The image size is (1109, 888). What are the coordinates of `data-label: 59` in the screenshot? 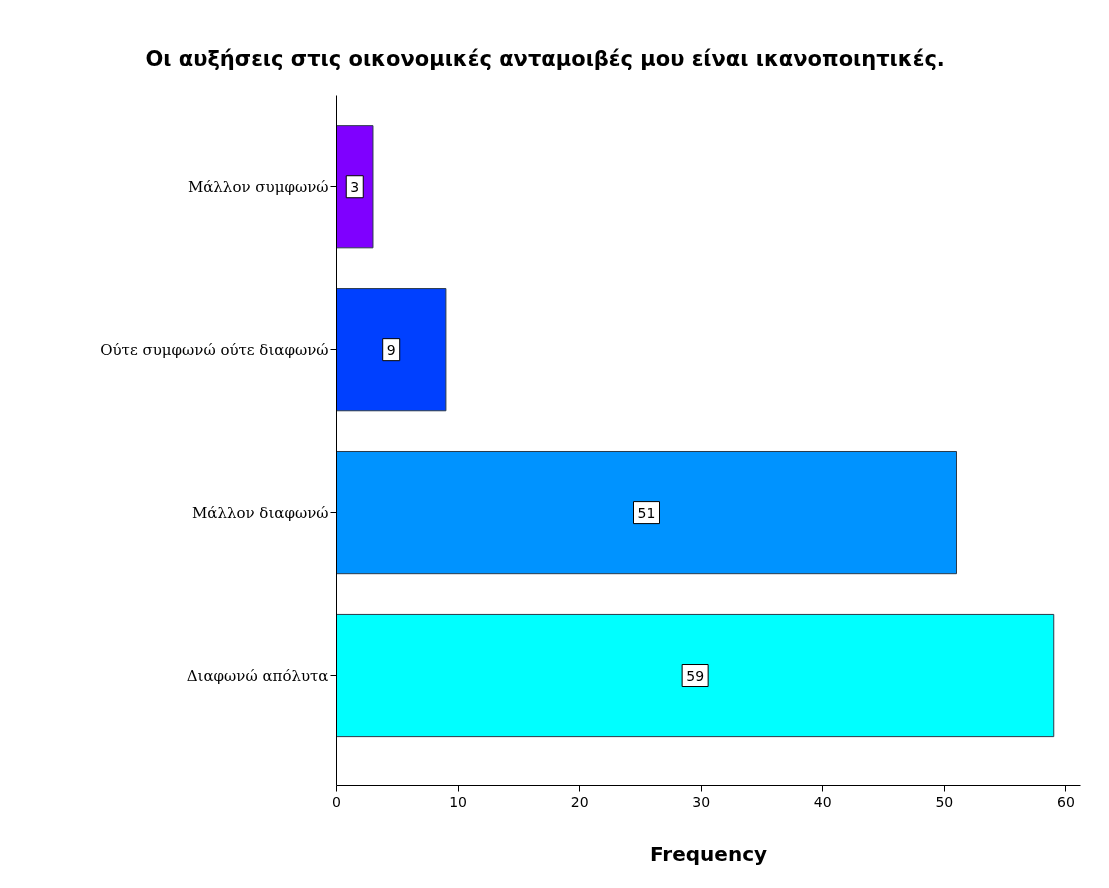 It's located at (695, 675).